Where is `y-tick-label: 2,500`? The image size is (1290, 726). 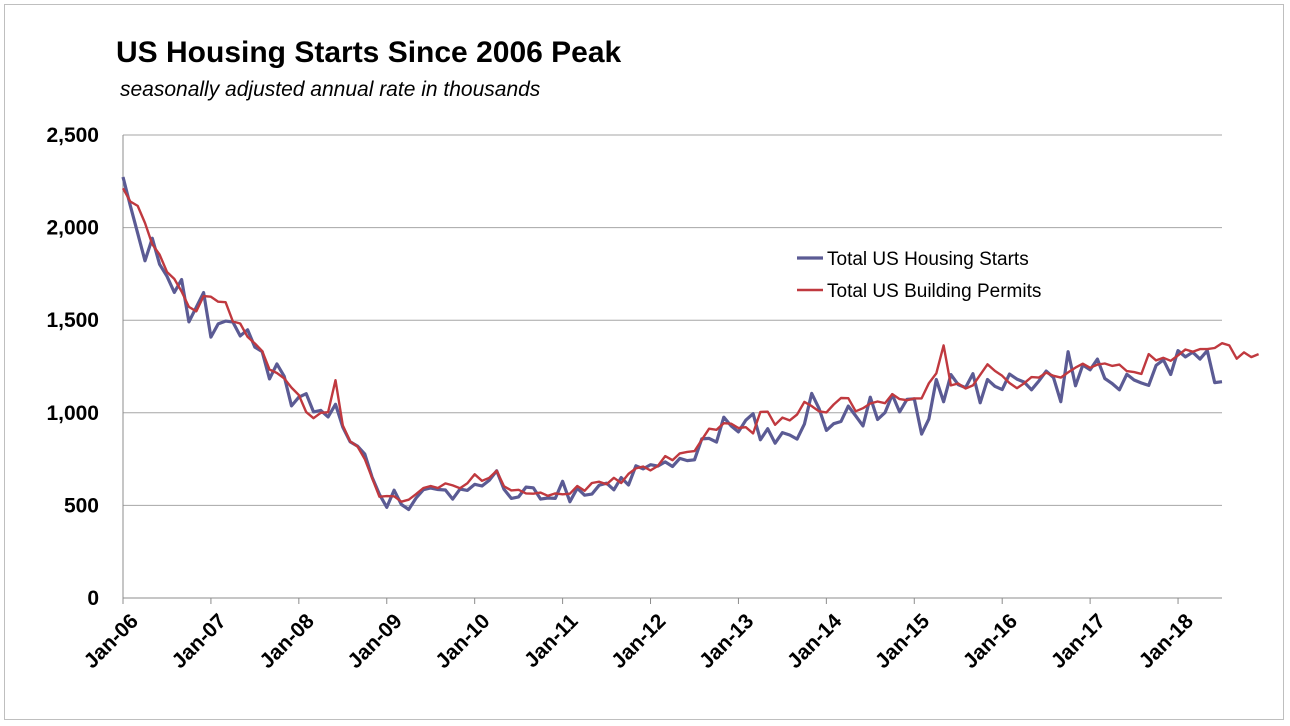
y-tick-label: 2,500 is located at coordinates (72, 135).